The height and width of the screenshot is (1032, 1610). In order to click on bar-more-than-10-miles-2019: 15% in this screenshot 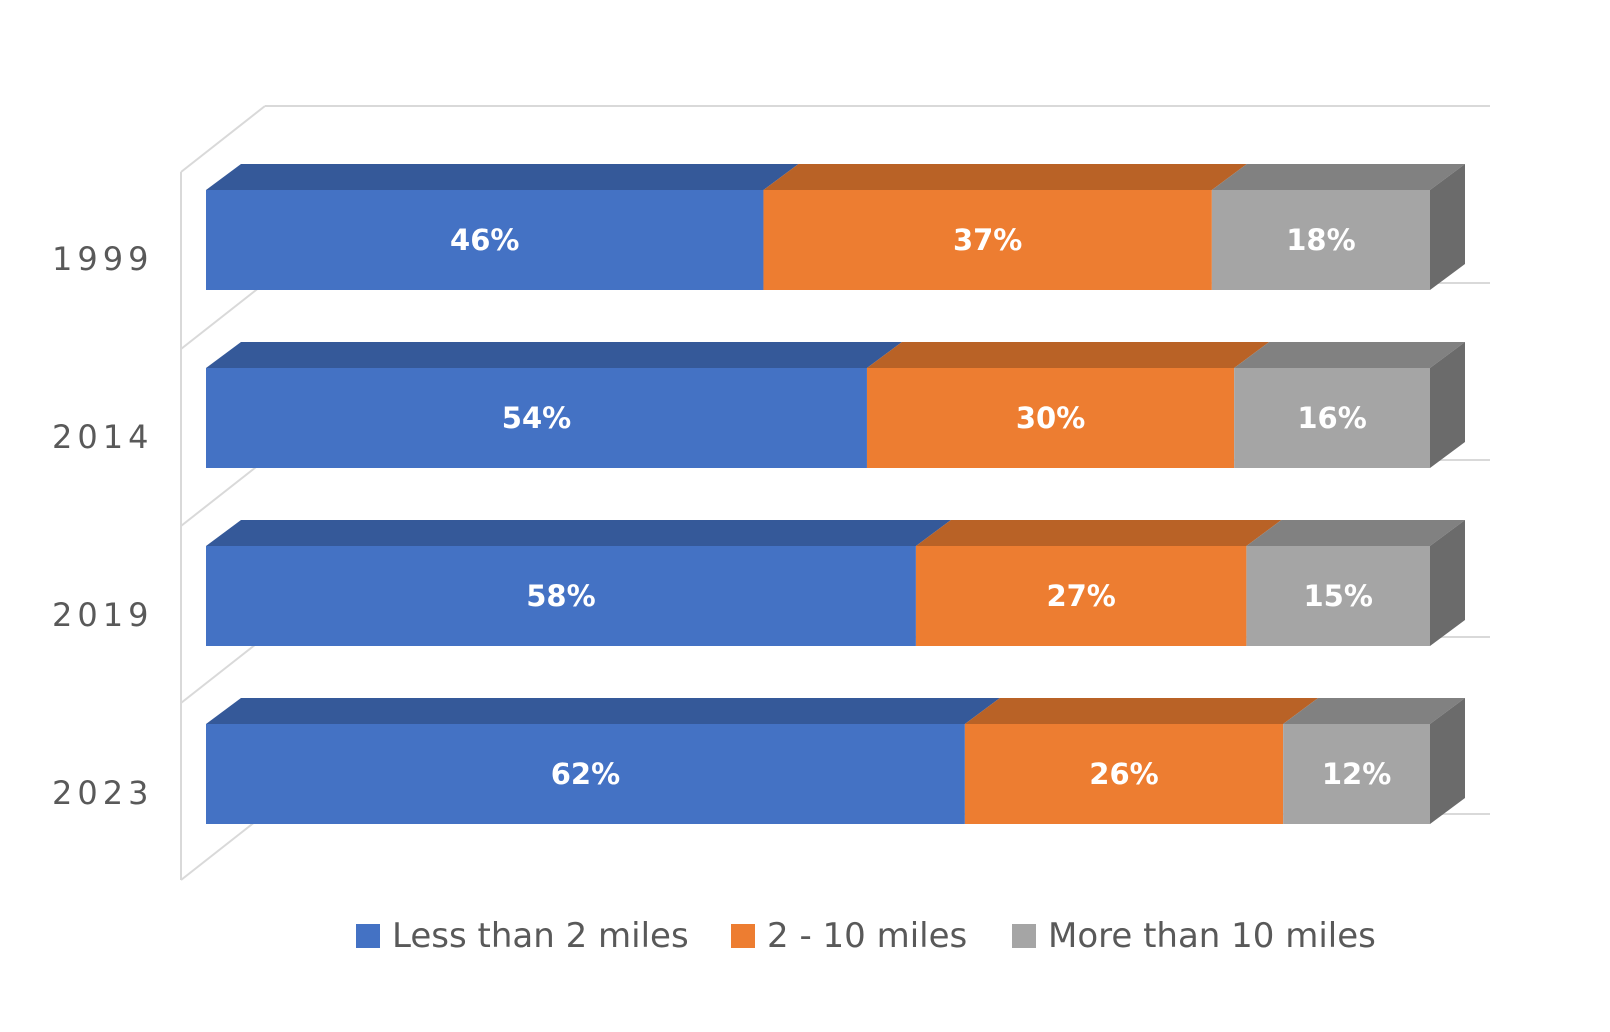, I will do `click(1355, 583)`.